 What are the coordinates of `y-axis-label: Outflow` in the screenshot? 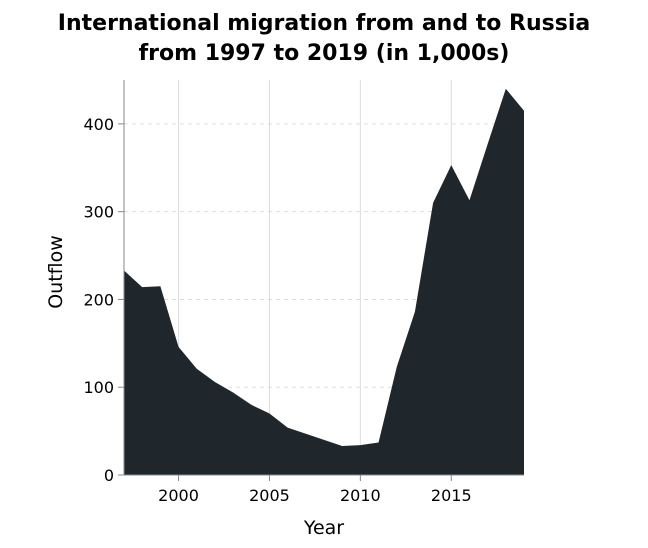 It's located at (56, 272).